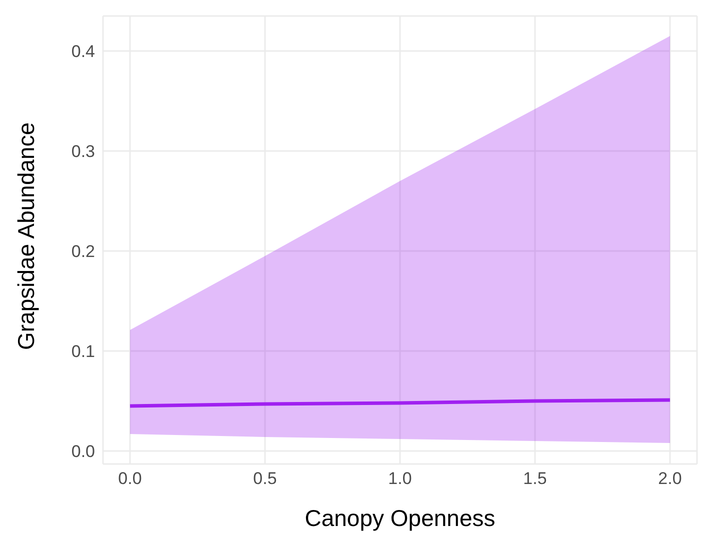  I want to click on y-tick-label: 0.4, so click(83, 52).